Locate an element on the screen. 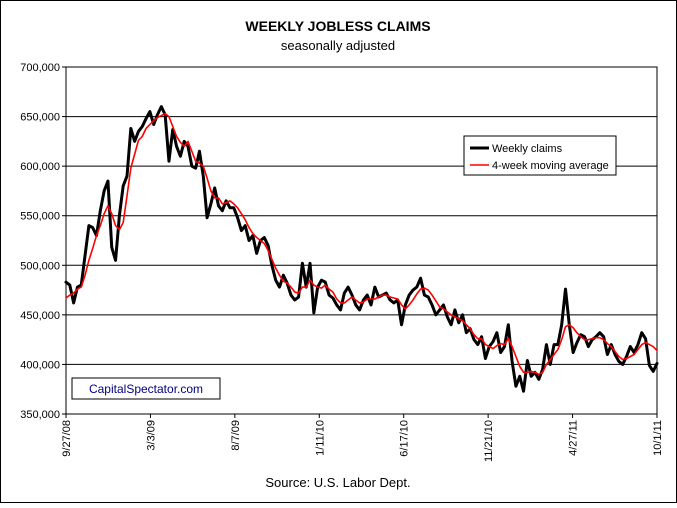  x-tick-label: 4/27/11 is located at coordinates (574, 438).